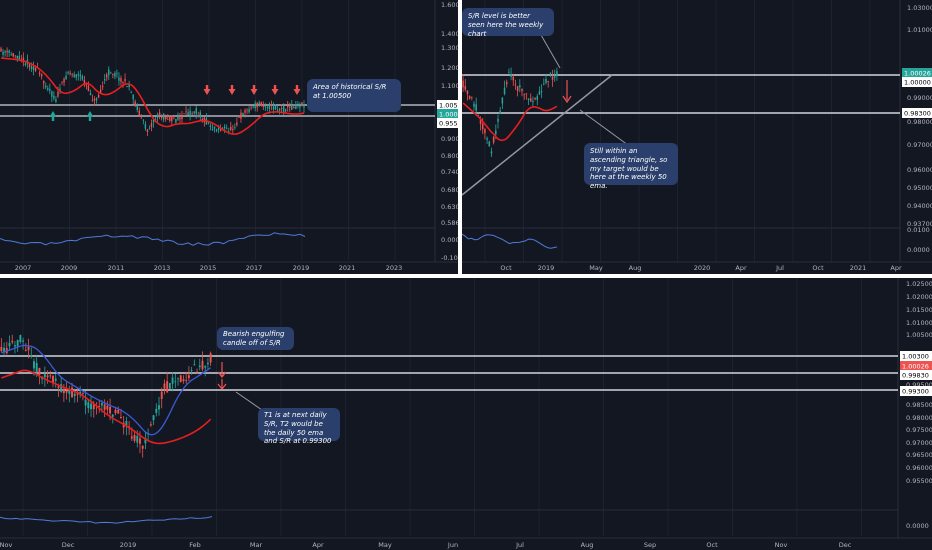 The width and height of the screenshot is (932, 550). I want to click on daily-level-tag: 1.00300, so click(915, 357).